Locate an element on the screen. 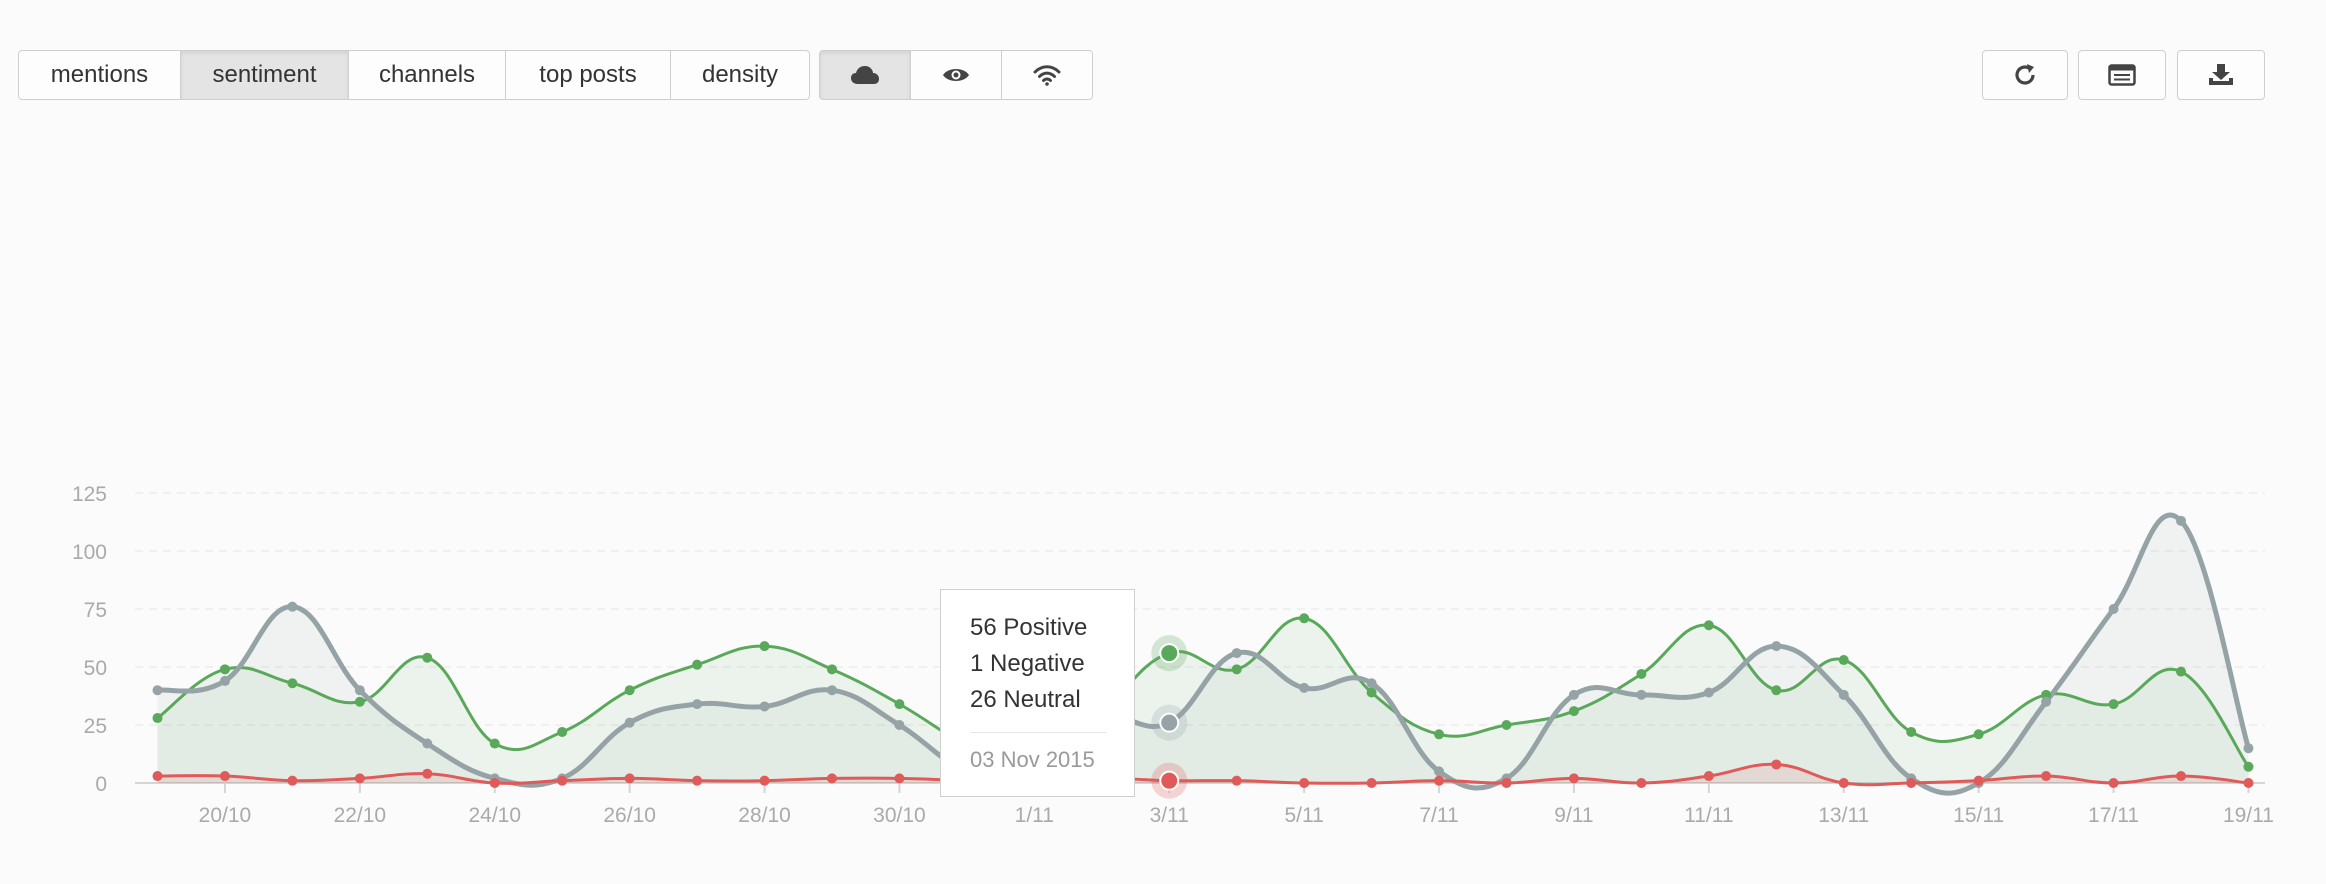  x-tick-label: 11/11 is located at coordinates (1708, 815).